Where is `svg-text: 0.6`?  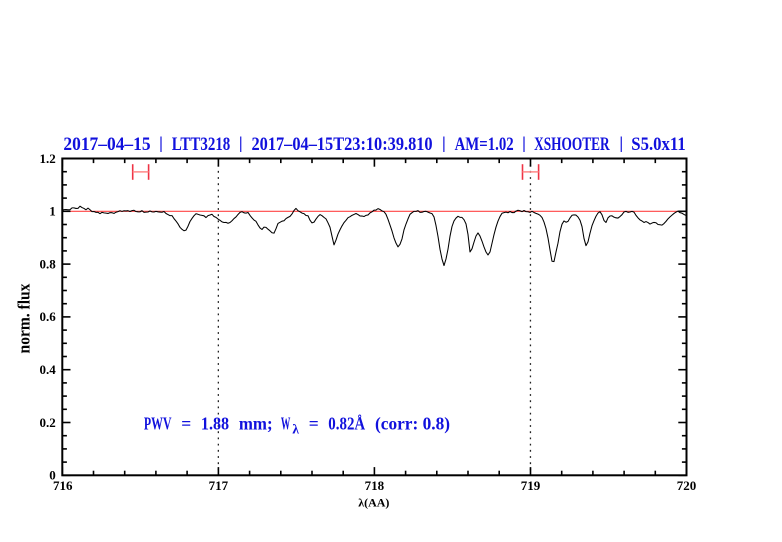 svg-text: 0.6 is located at coordinates (48, 316).